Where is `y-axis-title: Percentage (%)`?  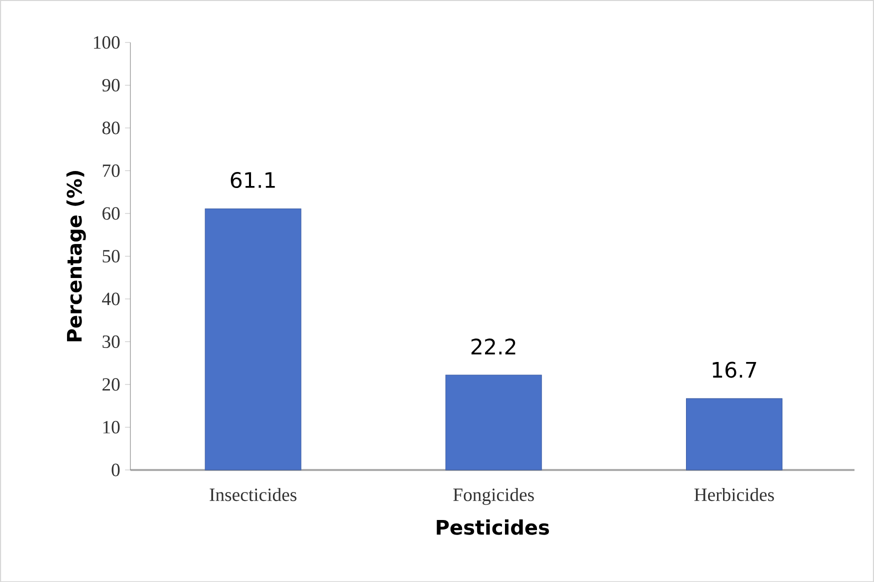
y-axis-title: Percentage (%) is located at coordinates (76, 256).